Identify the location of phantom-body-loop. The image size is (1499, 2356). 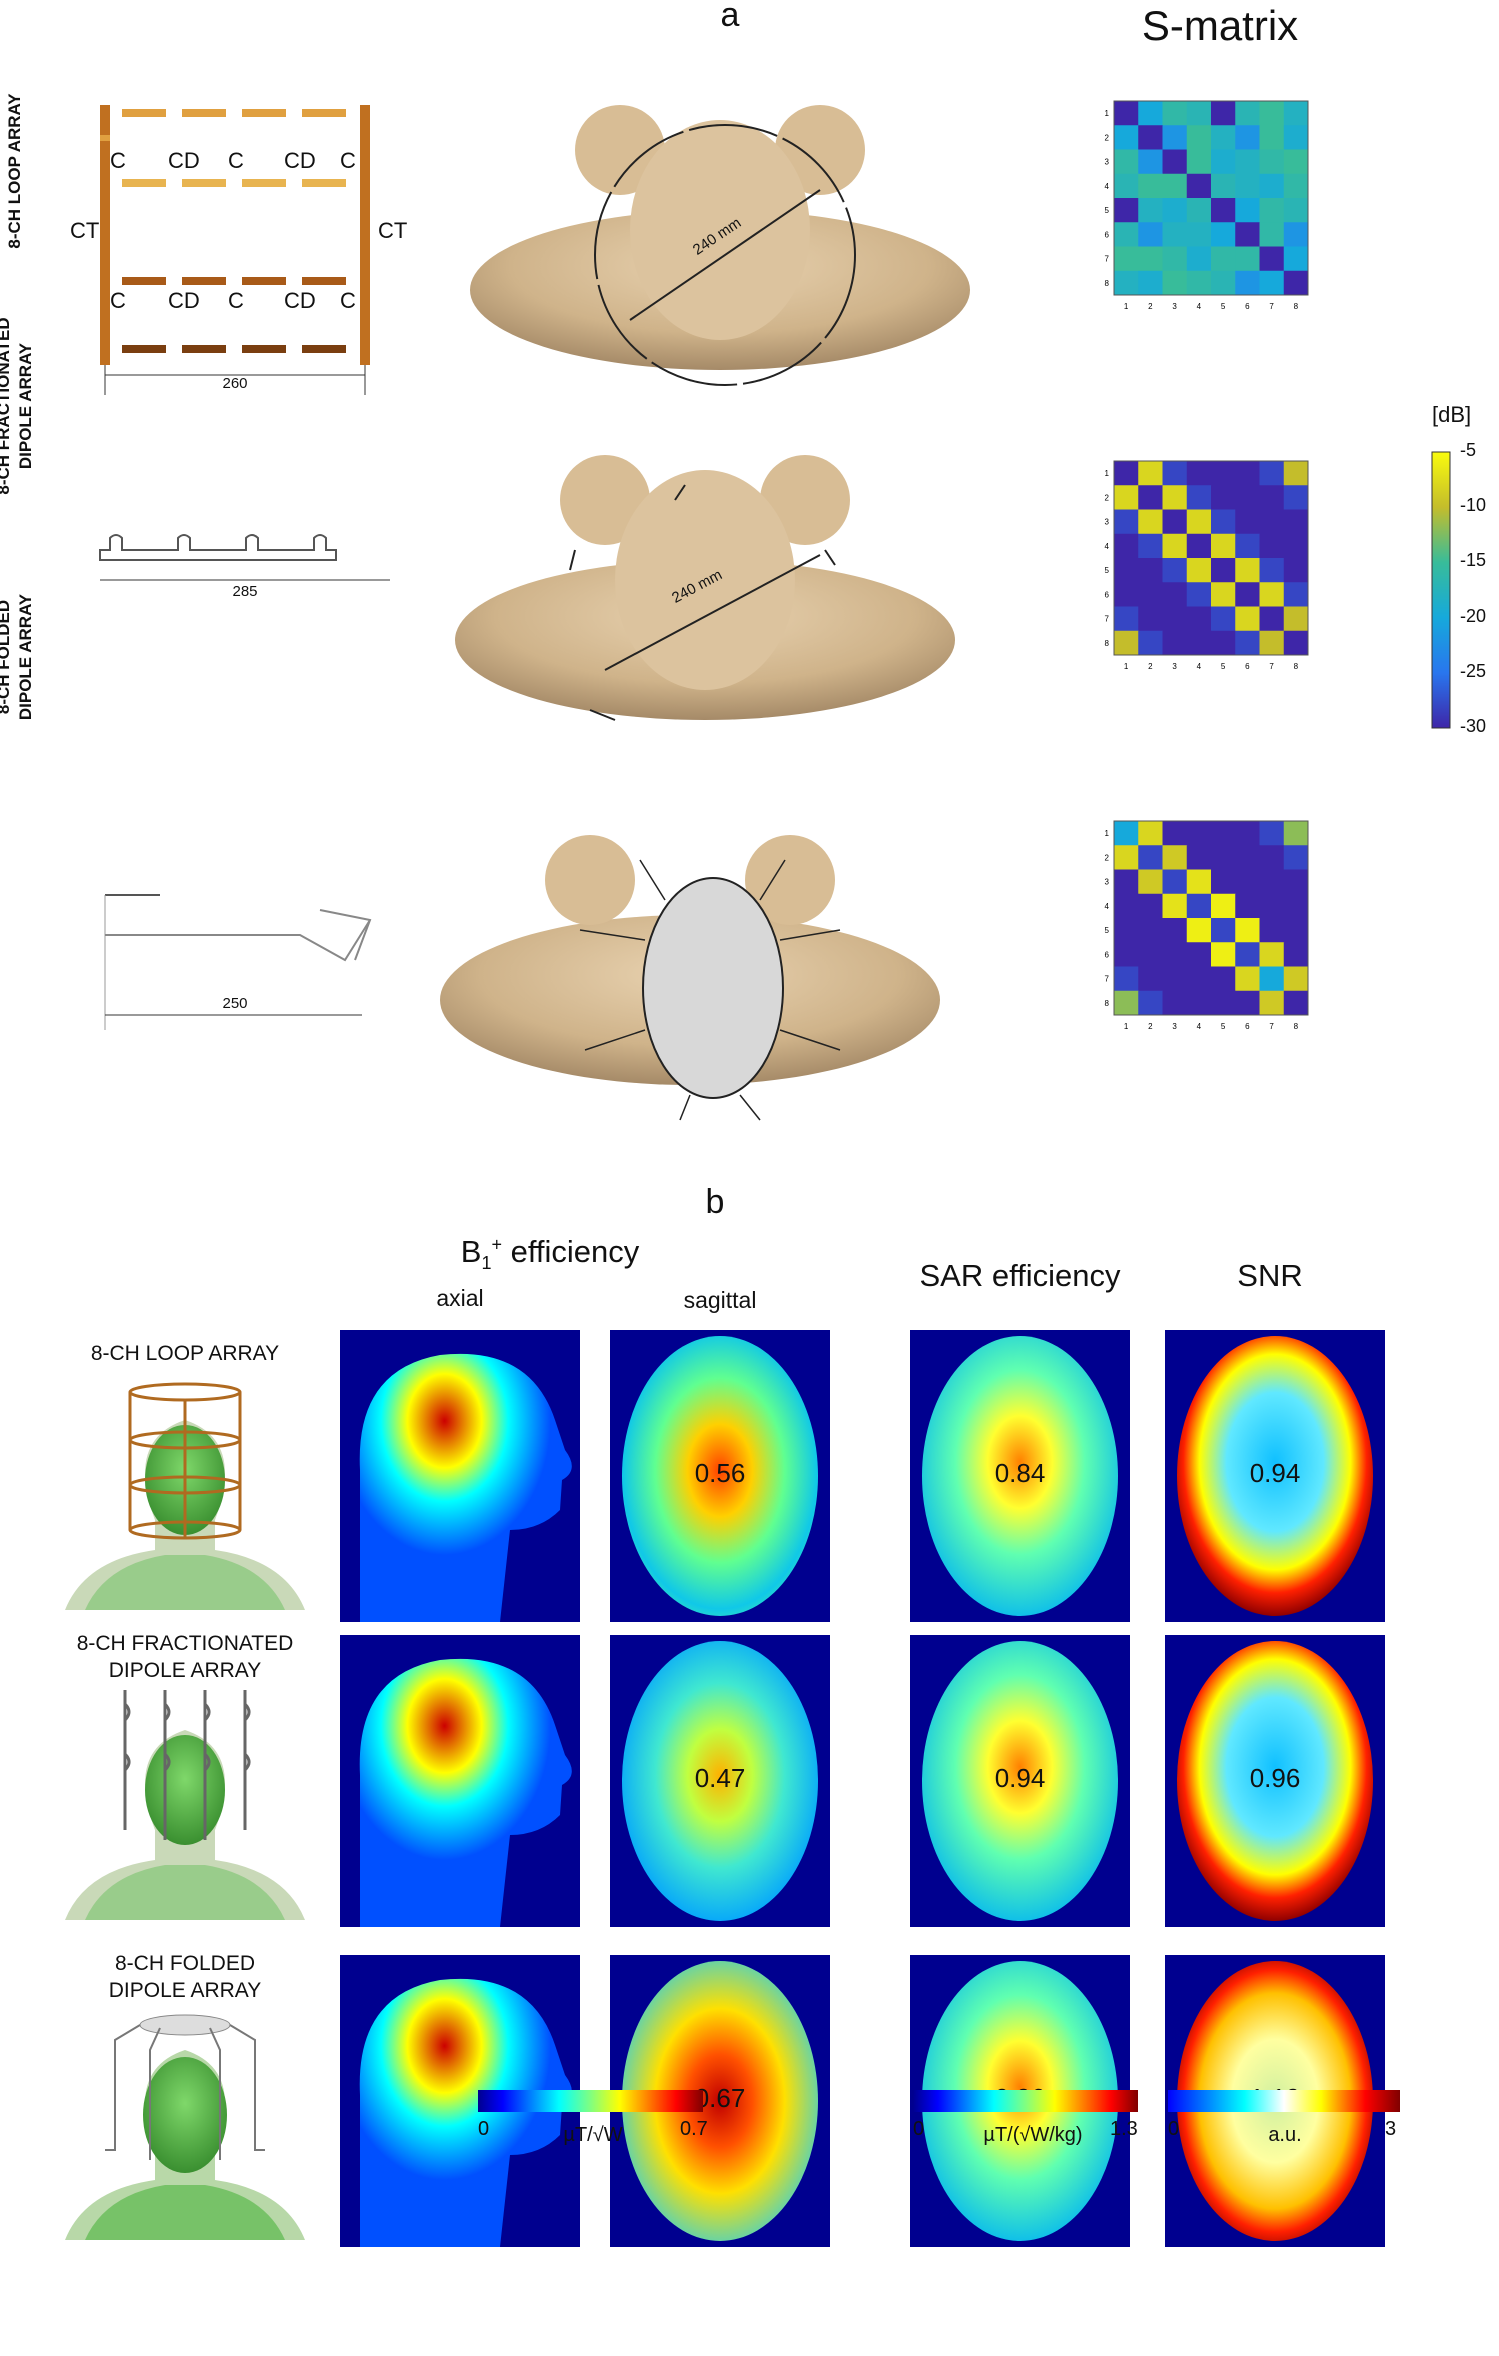
(720, 245).